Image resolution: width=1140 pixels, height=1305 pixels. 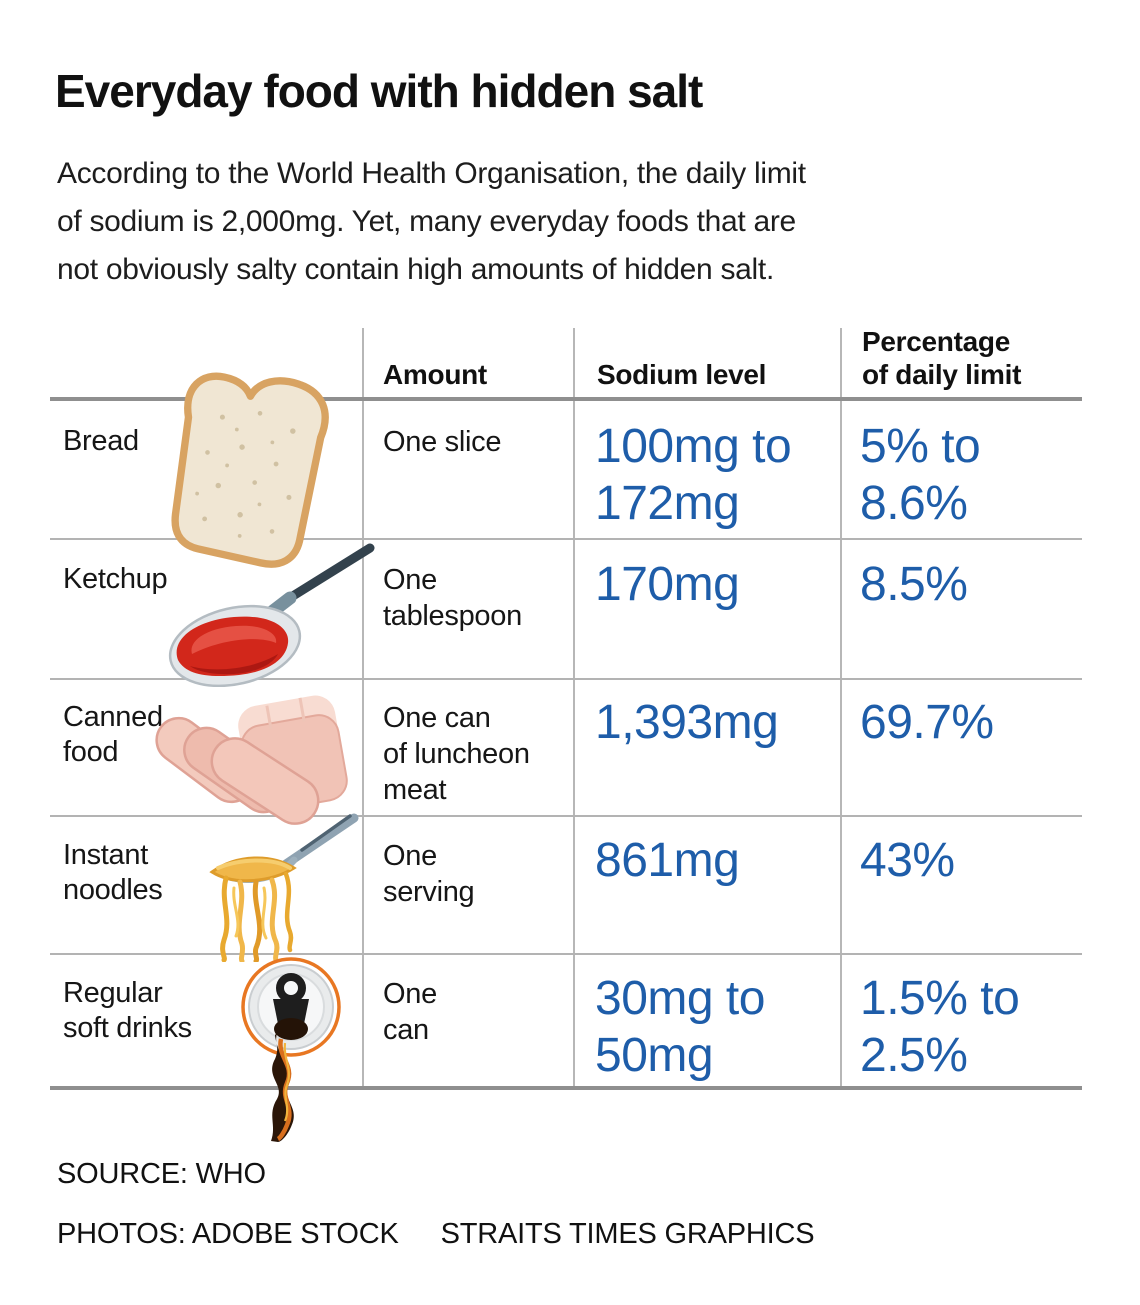 I want to click on percent-canned-food: 69.7%, so click(x=927, y=722).